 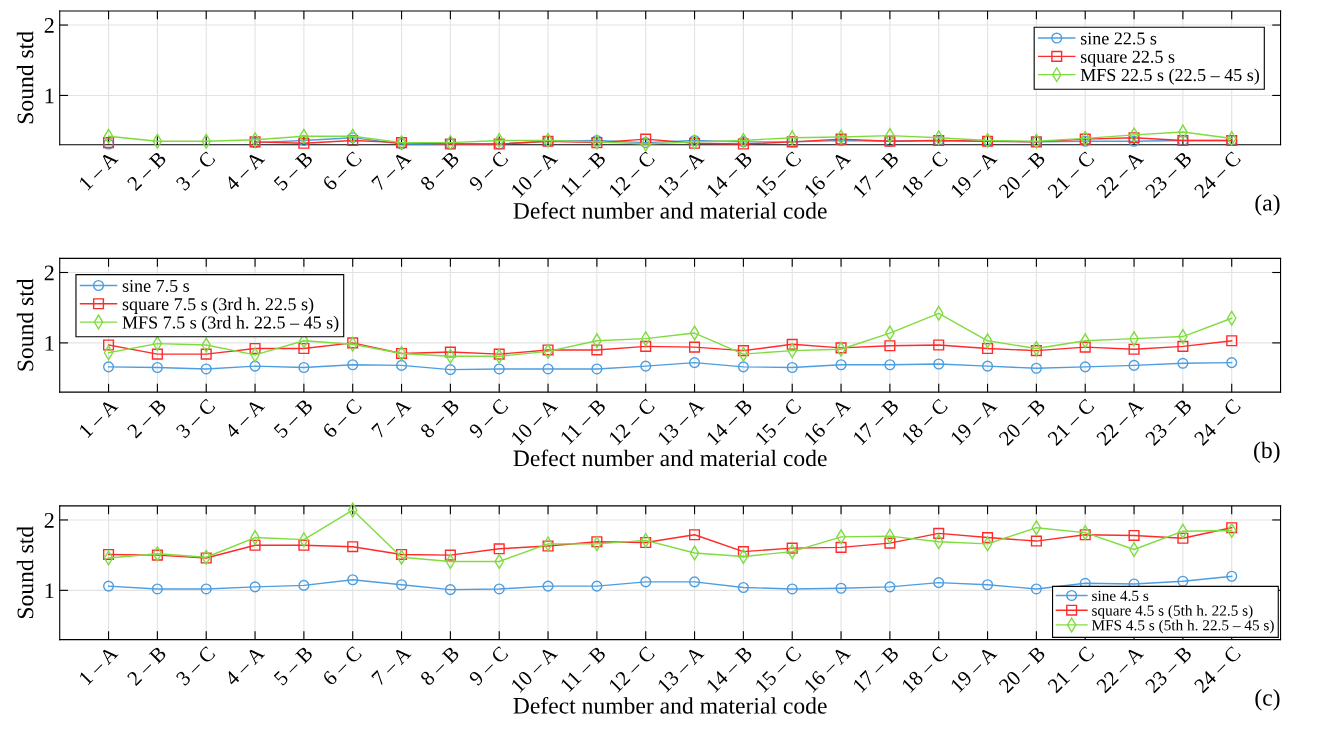 What do you see at coordinates (1267, 452) in the screenshot?
I see `text: (b)` at bounding box center [1267, 452].